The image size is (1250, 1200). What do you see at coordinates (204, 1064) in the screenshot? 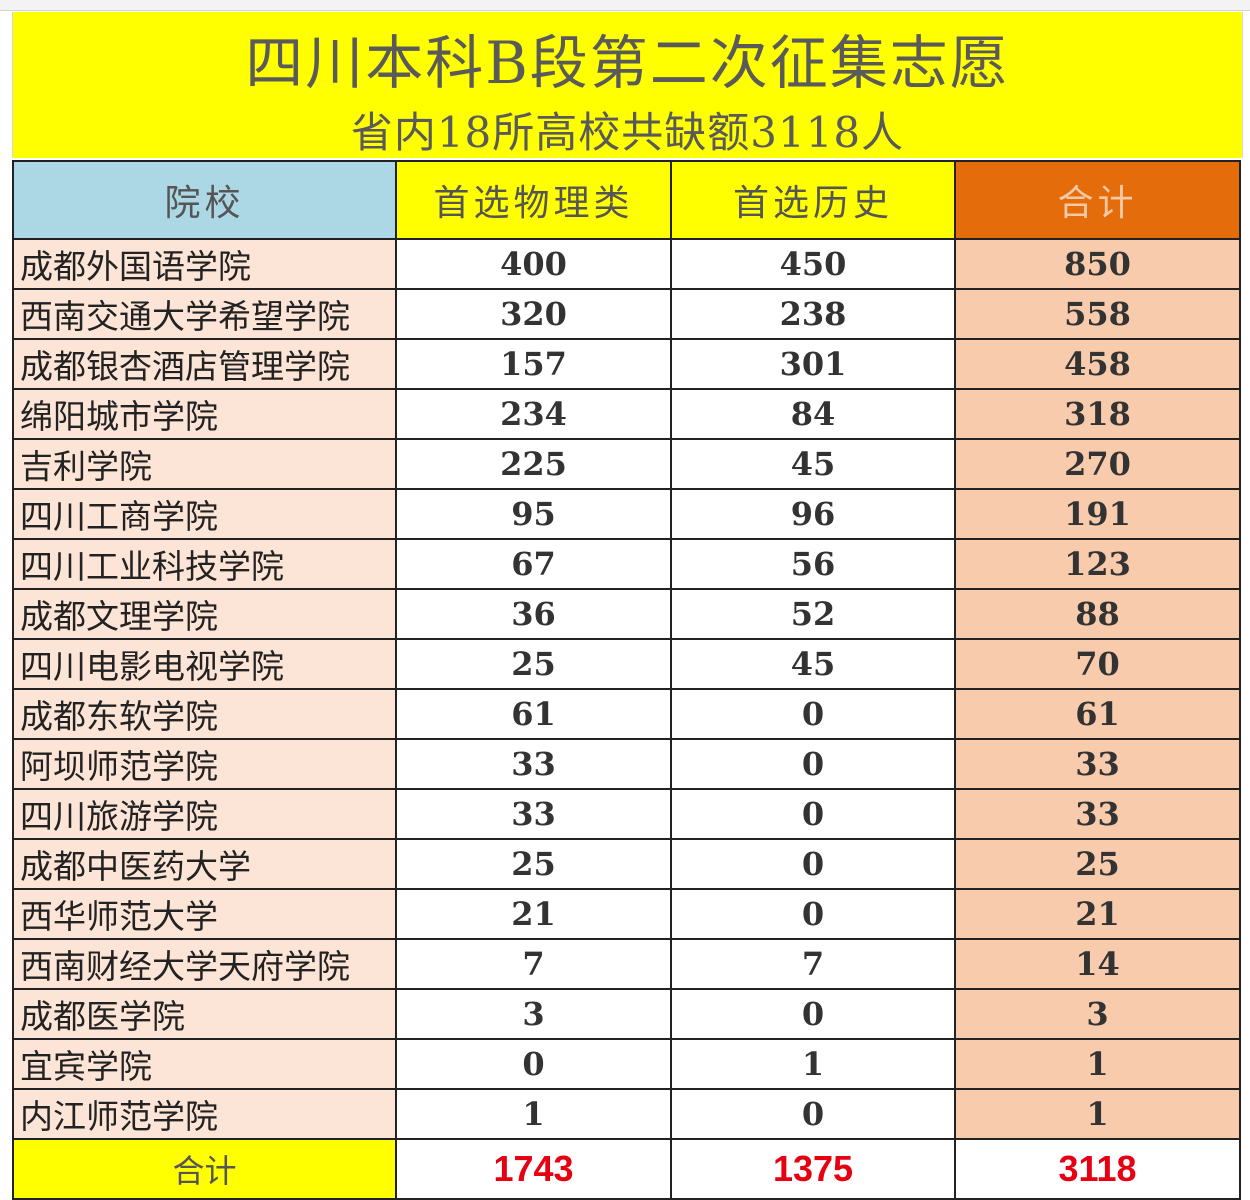
I see `school-cell: 宜宾学院` at bounding box center [204, 1064].